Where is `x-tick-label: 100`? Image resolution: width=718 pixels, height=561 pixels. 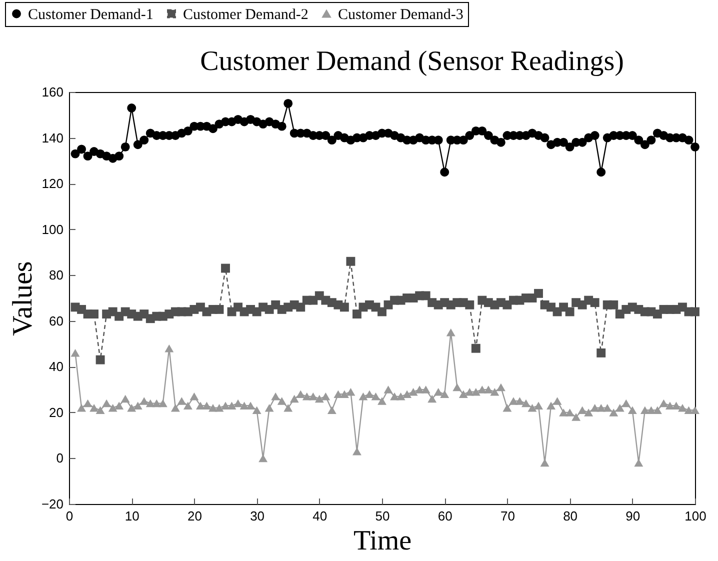 x-tick-label: 100 is located at coordinates (695, 516).